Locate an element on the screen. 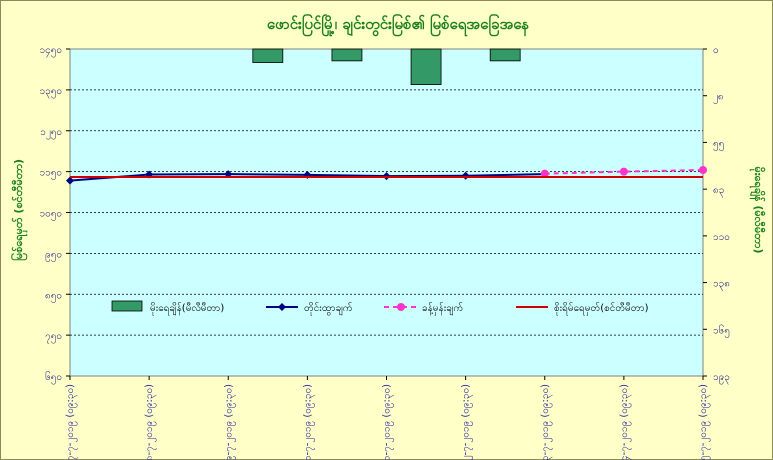 Image resolution: width=773 pixels, height=460 pixels. x-tick-label: ၂၀-၇-၂၀၁၉ (၀၉:၃၀) is located at coordinates (308, 422).